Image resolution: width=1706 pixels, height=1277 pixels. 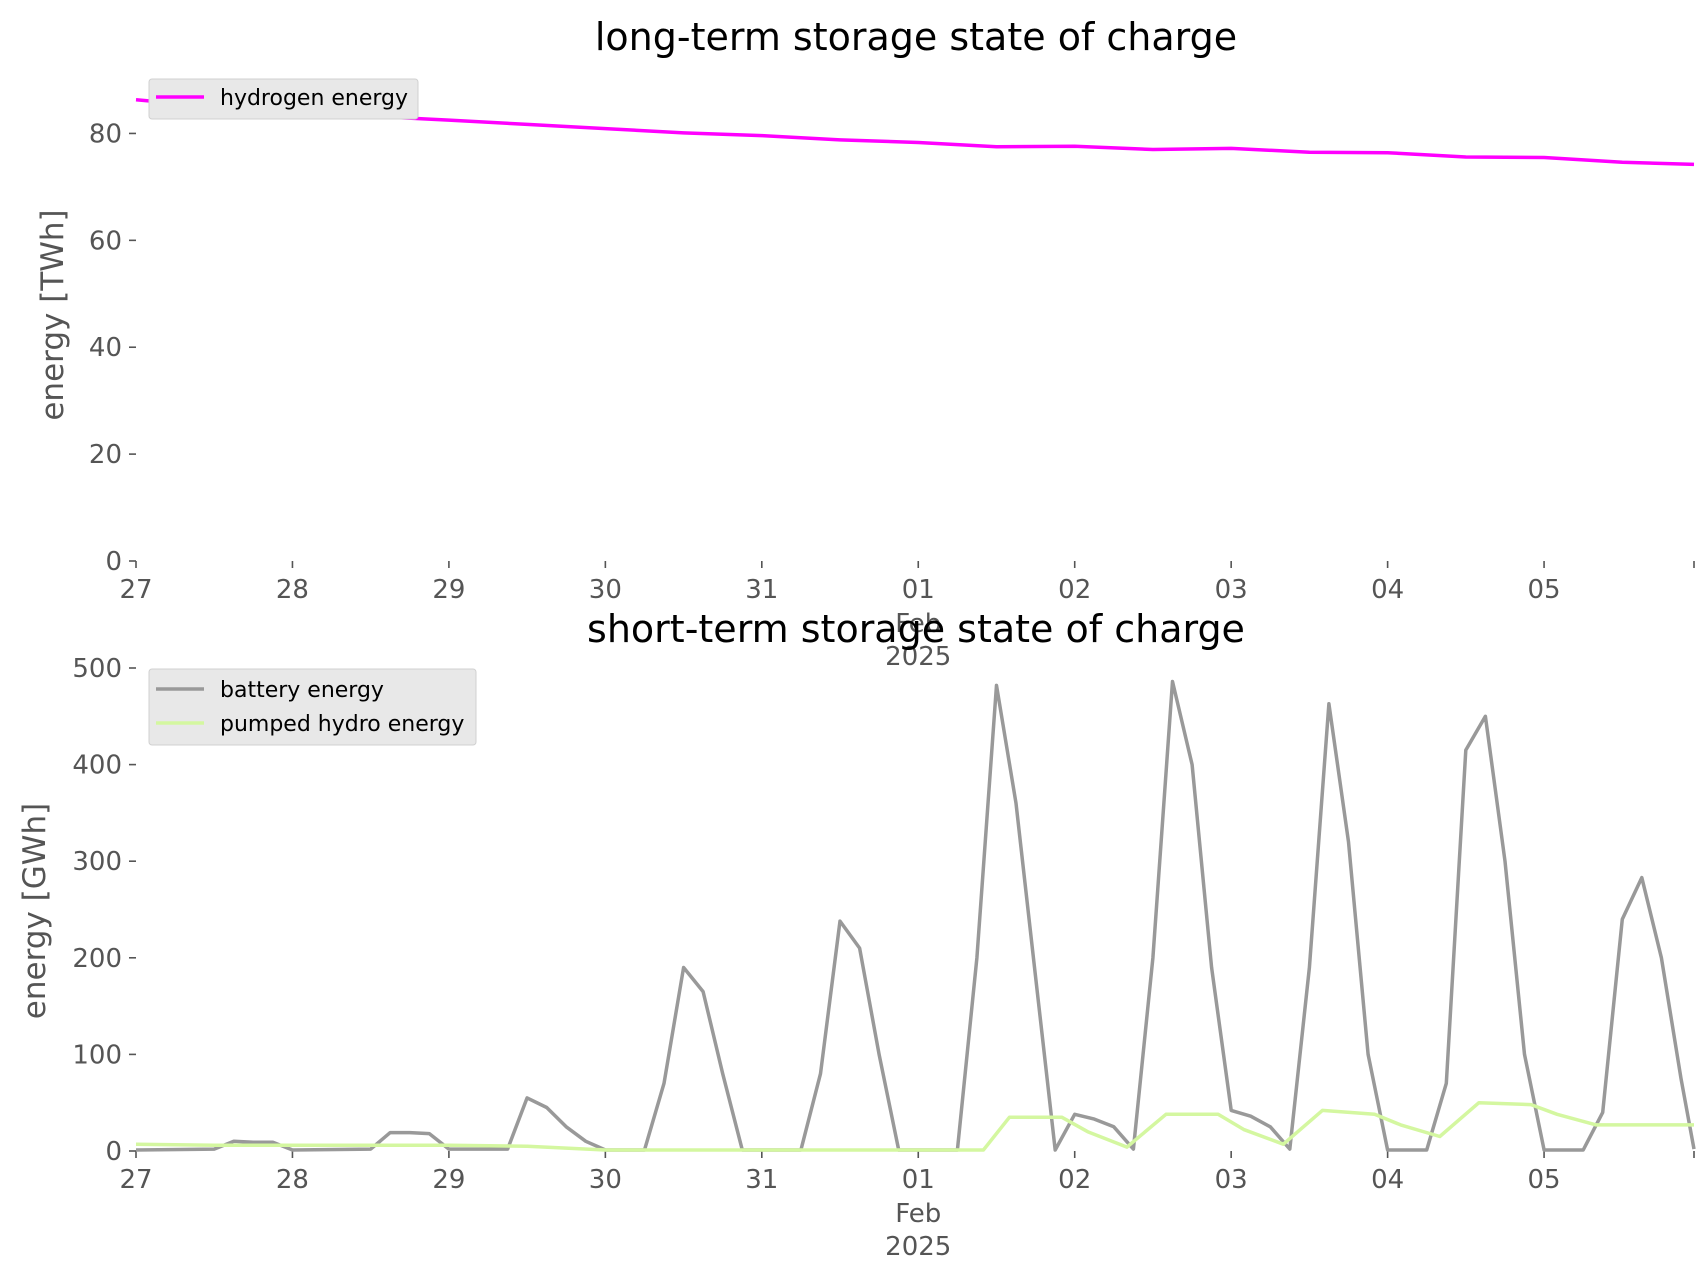 What do you see at coordinates (916, 37) in the screenshot?
I see `long-term-chart-title: long-term storage state of charge` at bounding box center [916, 37].